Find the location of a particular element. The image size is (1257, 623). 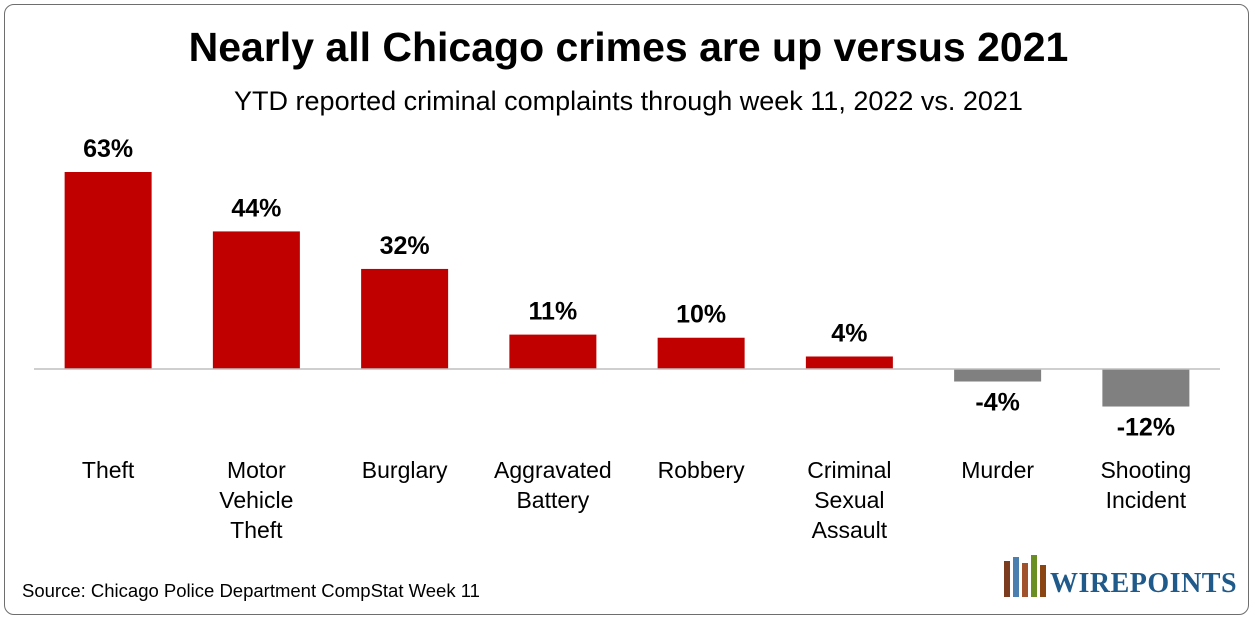

category-label-8-line-1: Shooting is located at coordinates (1145, 470).